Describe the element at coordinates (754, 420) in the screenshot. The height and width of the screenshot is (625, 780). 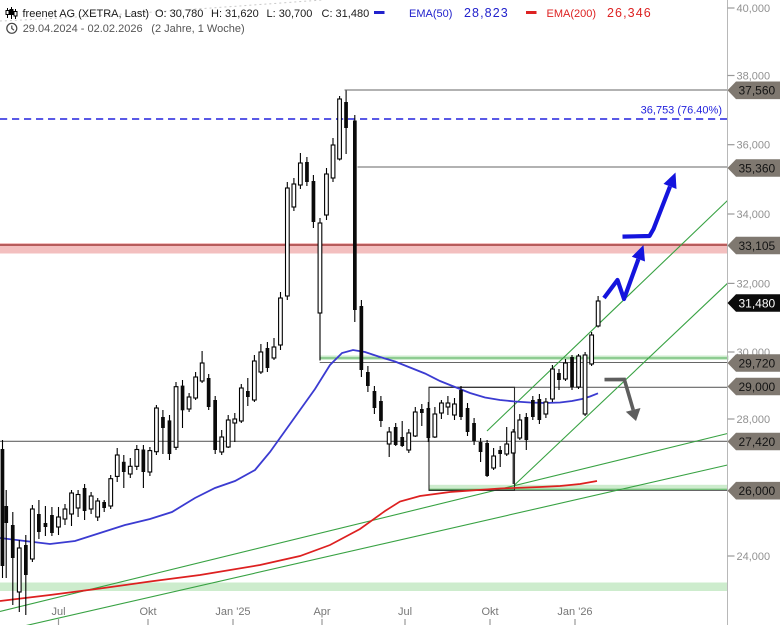
I see `svg-text: 28,000` at that location.